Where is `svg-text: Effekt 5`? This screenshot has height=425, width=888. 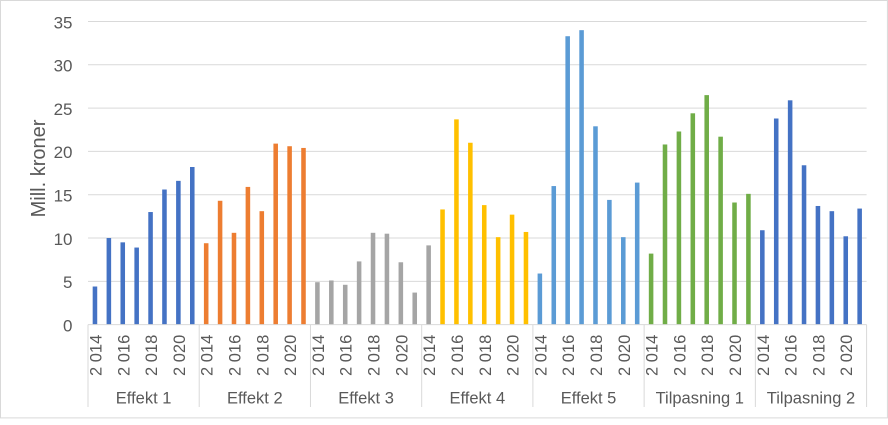 svg-text: Effekt 5 is located at coordinates (589, 399).